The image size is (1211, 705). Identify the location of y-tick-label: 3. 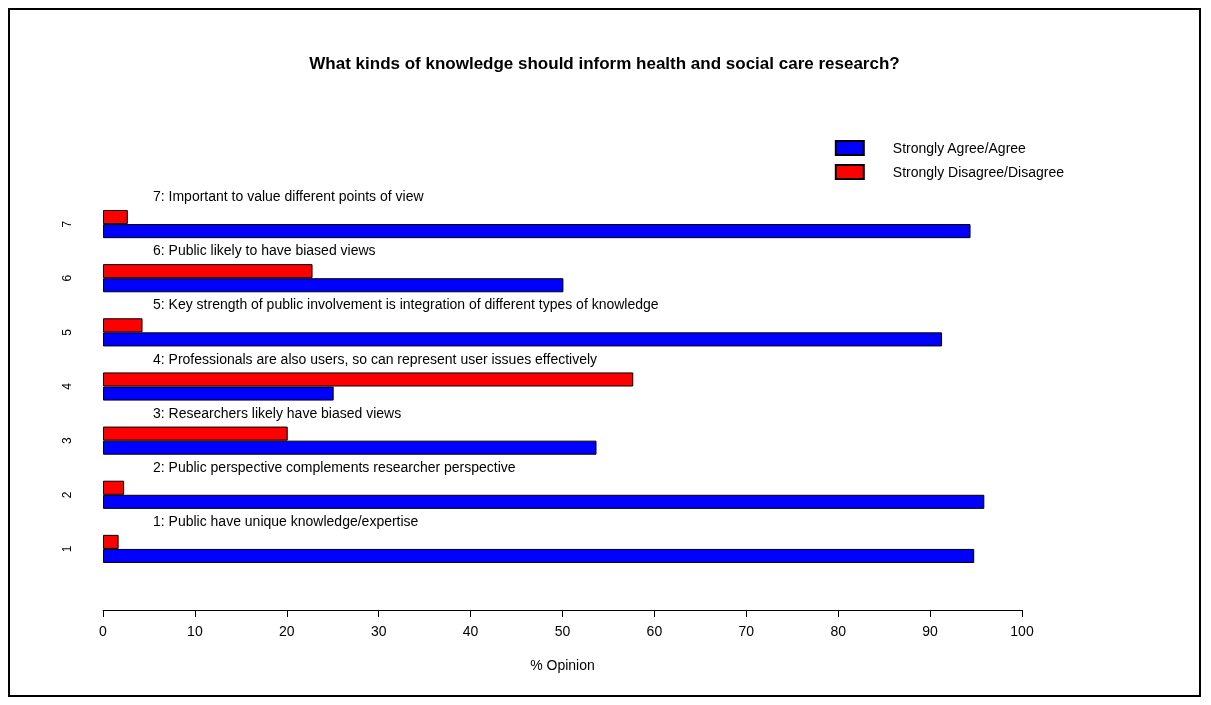
(67, 440).